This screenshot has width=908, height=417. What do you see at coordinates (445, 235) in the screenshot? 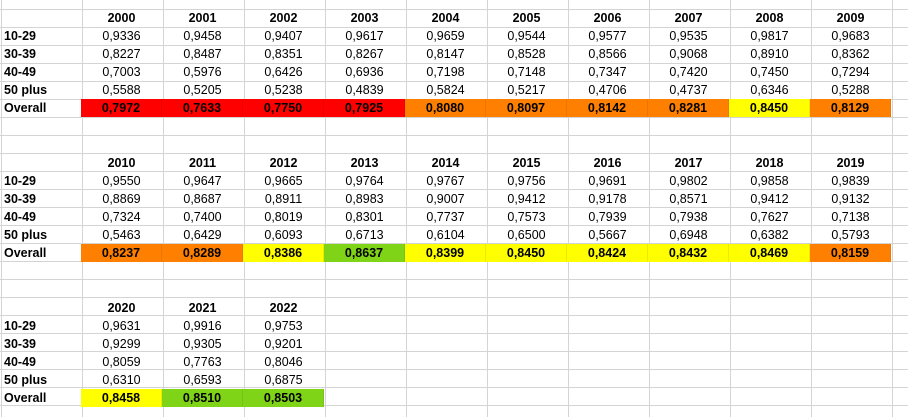
I see `value-cell: 0,6104` at bounding box center [445, 235].